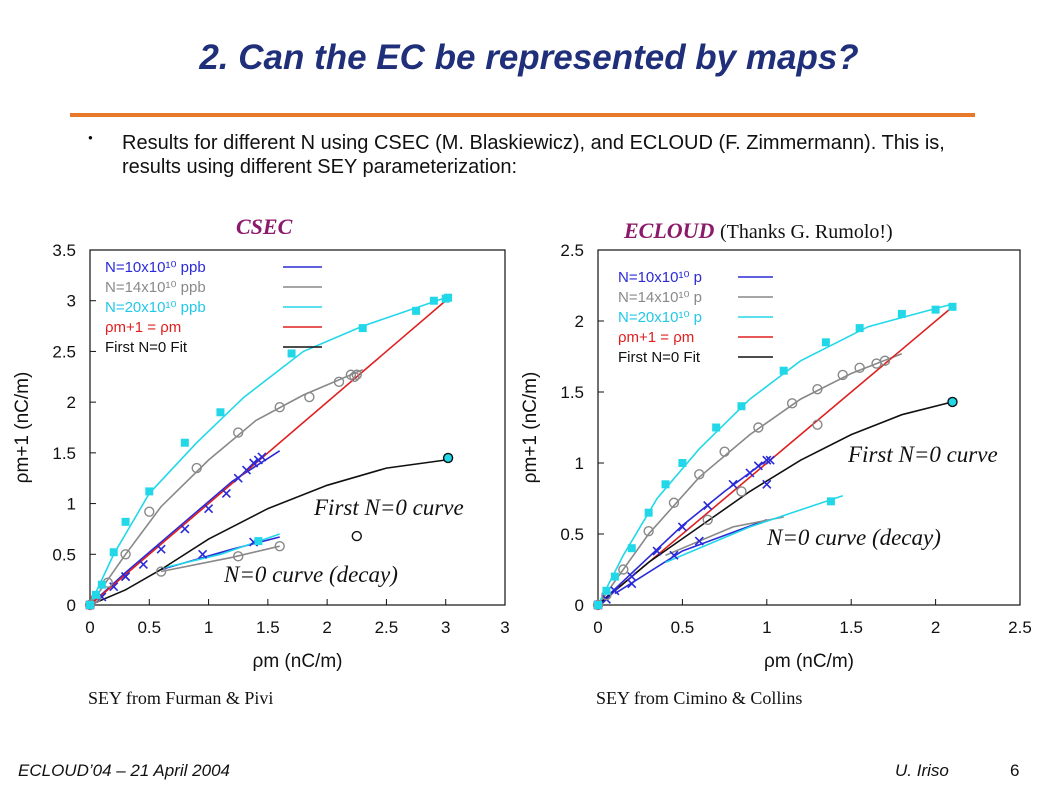 The height and width of the screenshot is (793, 1058). Describe the element at coordinates (267, 532) in the screenshot. I see `series-line-first-n-0-fit` at that location.